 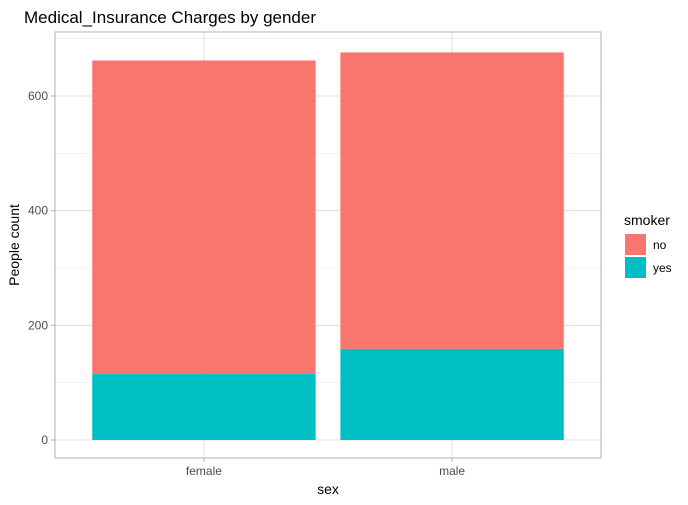 I want to click on legend-label-yes: yes, so click(x=662, y=268).